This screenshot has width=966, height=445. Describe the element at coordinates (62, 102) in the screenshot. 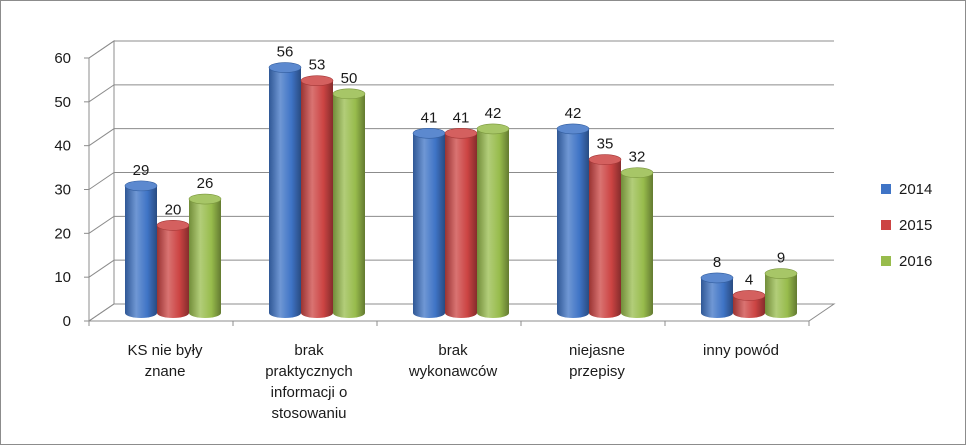

I see `y-tick-label: 50` at that location.